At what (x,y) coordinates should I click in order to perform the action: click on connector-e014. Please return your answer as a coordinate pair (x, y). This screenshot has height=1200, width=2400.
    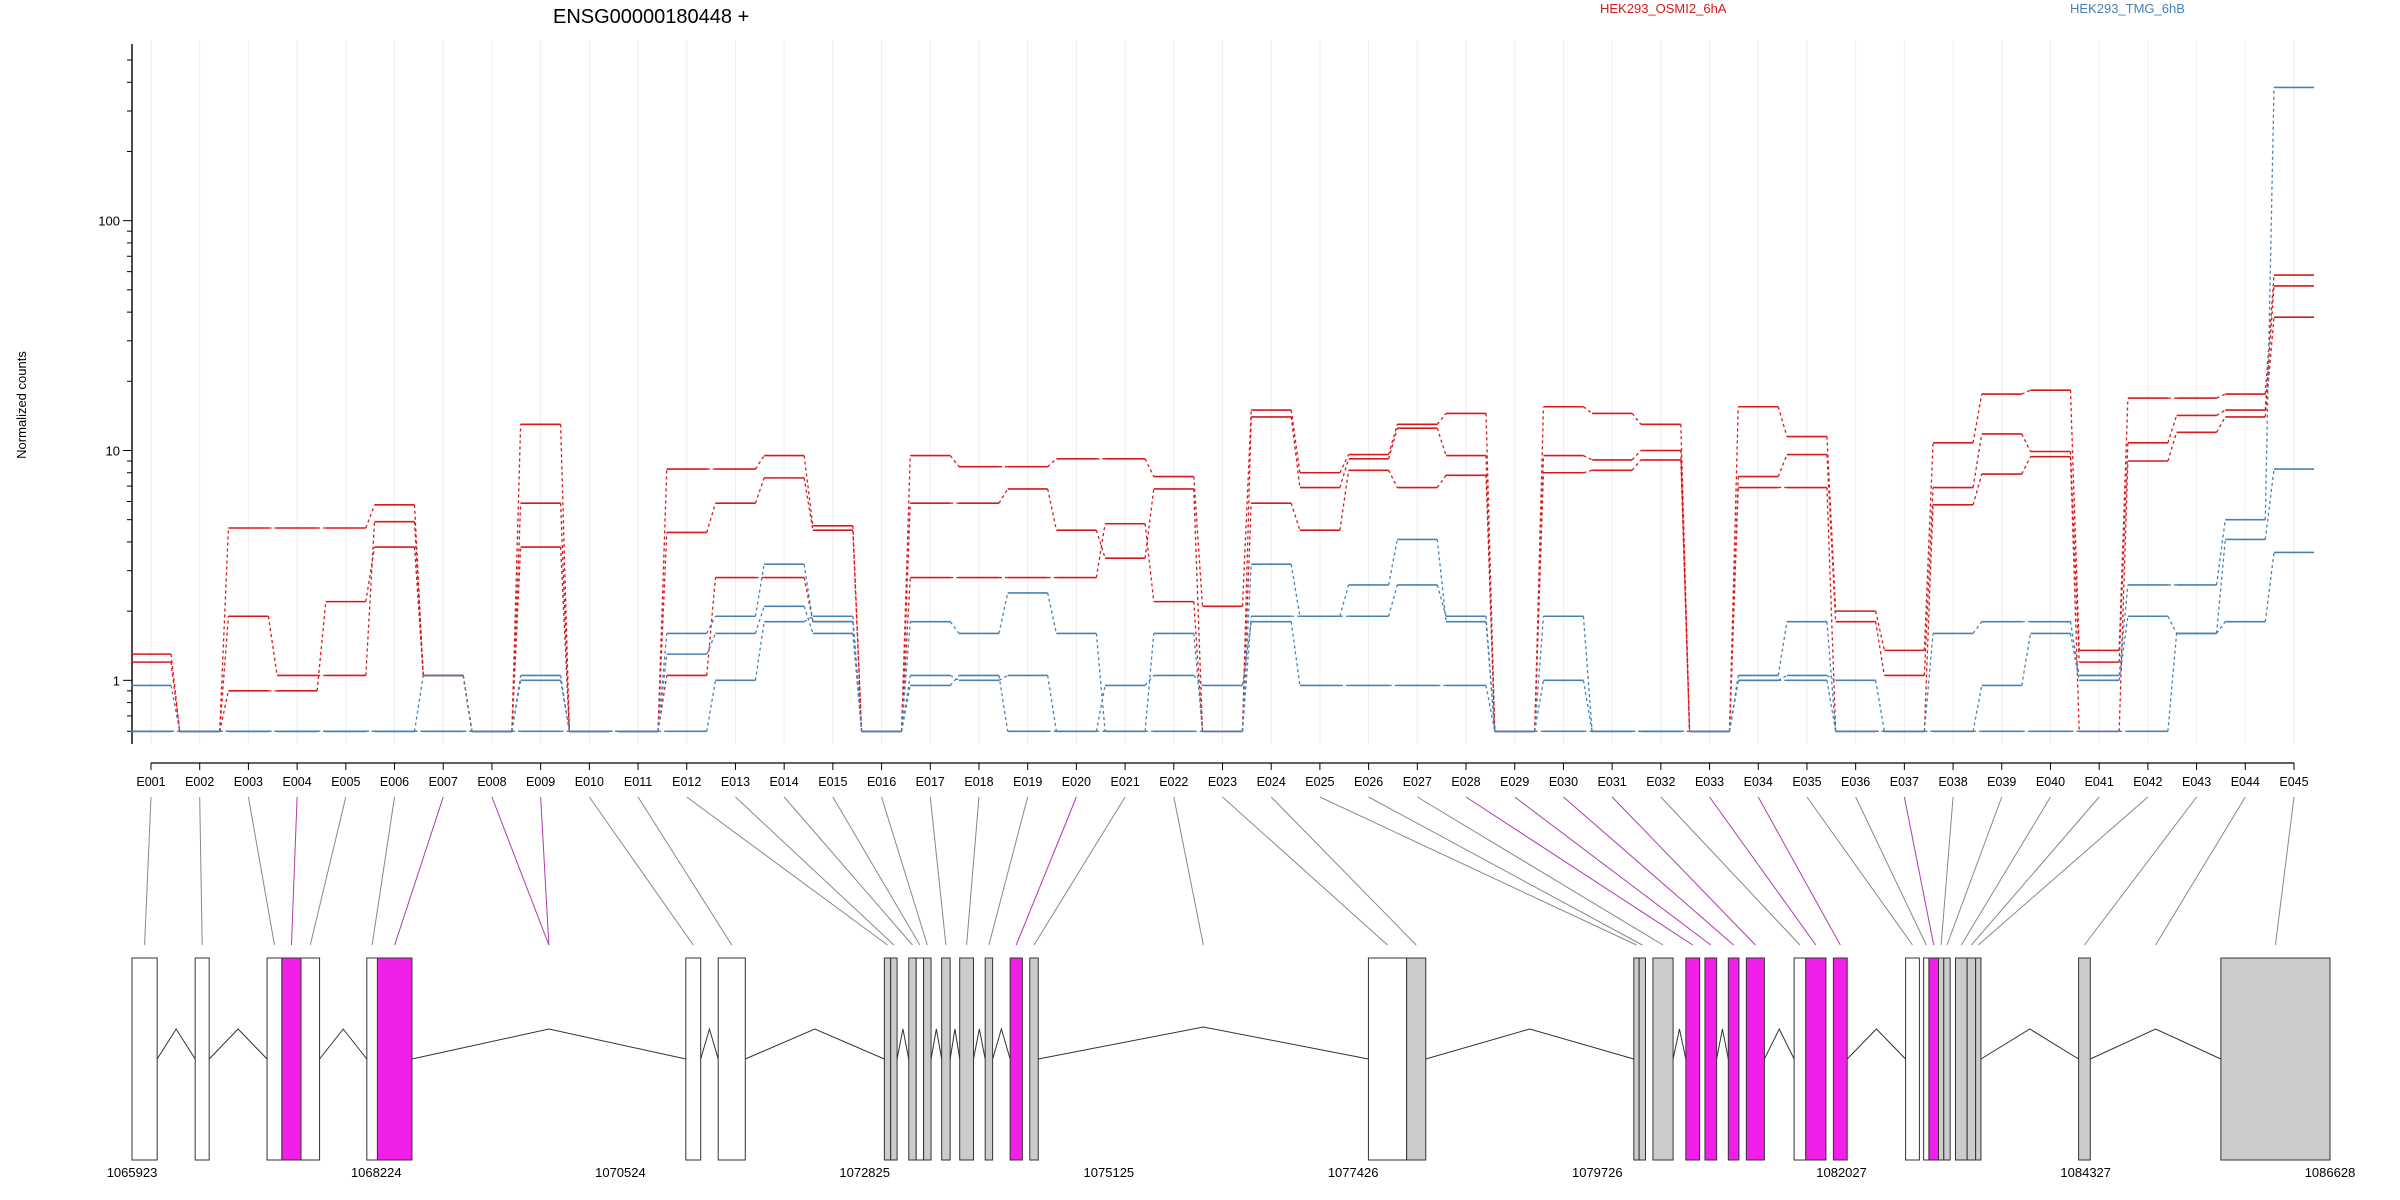
    Looking at the image, I should click on (848, 871).